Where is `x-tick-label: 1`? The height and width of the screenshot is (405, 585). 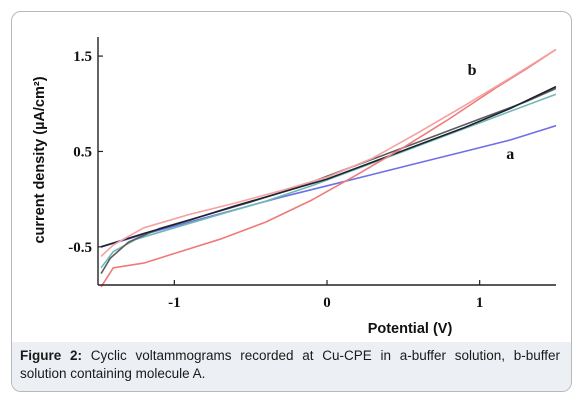 x-tick-label: 1 is located at coordinates (480, 303).